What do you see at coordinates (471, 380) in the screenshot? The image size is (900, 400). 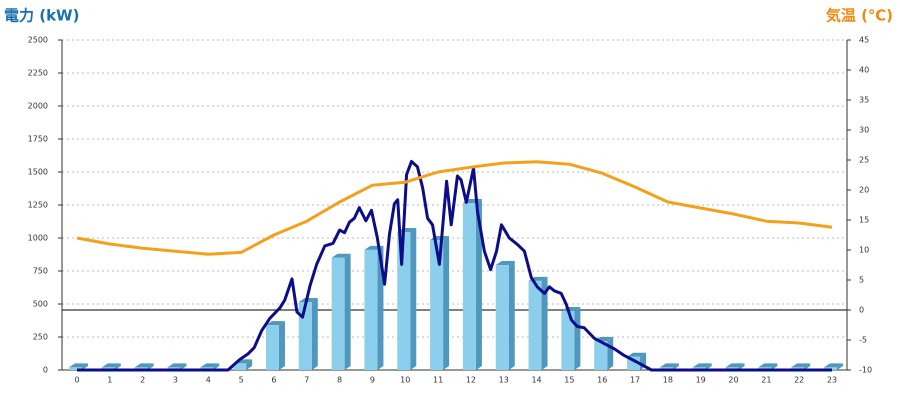 I see `x-tick-label: 12` at bounding box center [471, 380].